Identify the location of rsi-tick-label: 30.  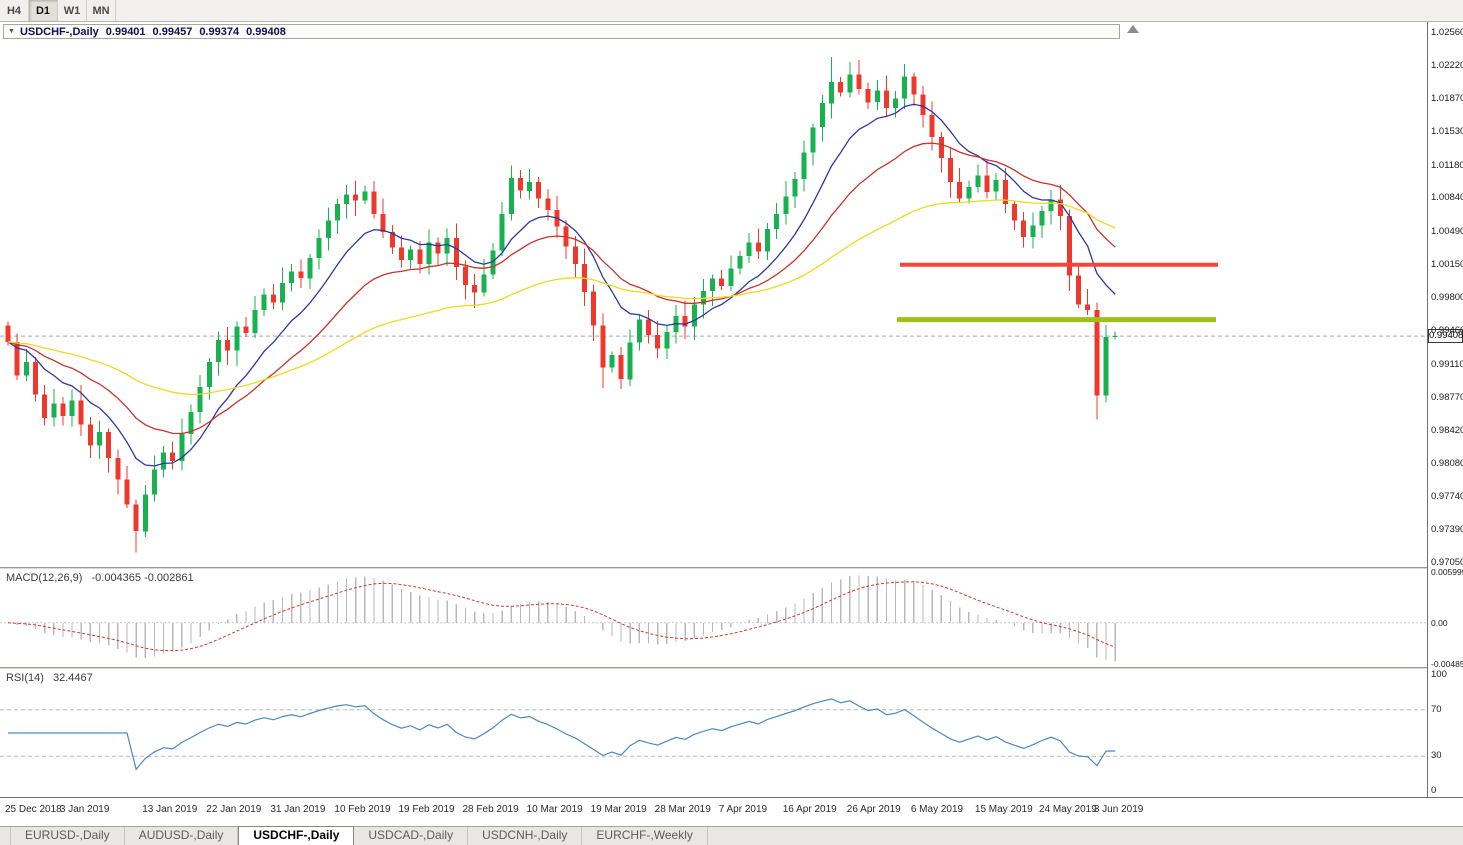
(1436, 756).